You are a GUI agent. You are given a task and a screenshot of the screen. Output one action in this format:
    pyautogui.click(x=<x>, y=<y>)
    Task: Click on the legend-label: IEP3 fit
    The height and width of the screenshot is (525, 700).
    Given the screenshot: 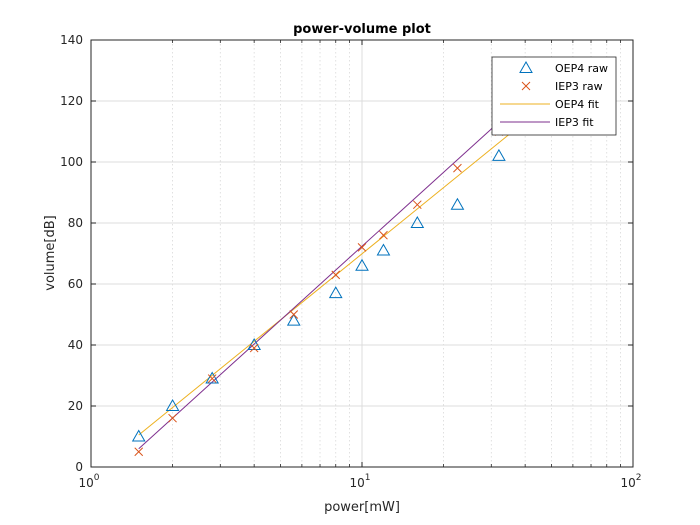 What is the action you would take?
    pyautogui.click(x=574, y=122)
    